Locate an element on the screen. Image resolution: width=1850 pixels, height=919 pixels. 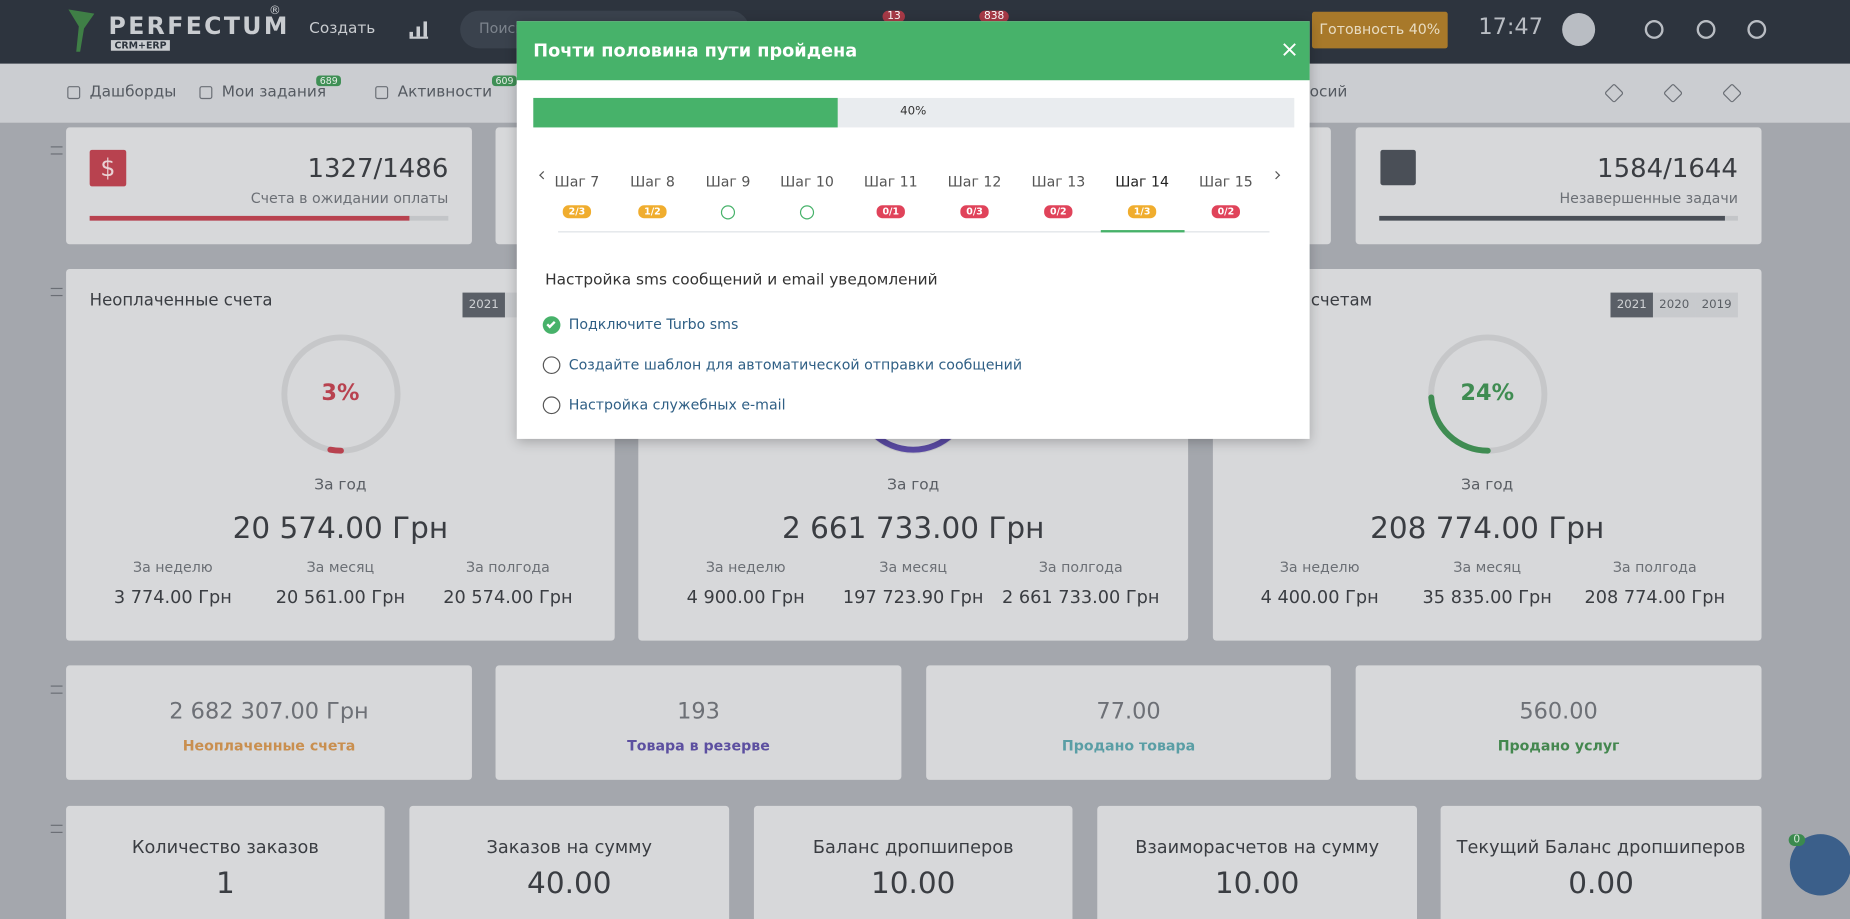
step-prev is located at coordinates (543, 175).